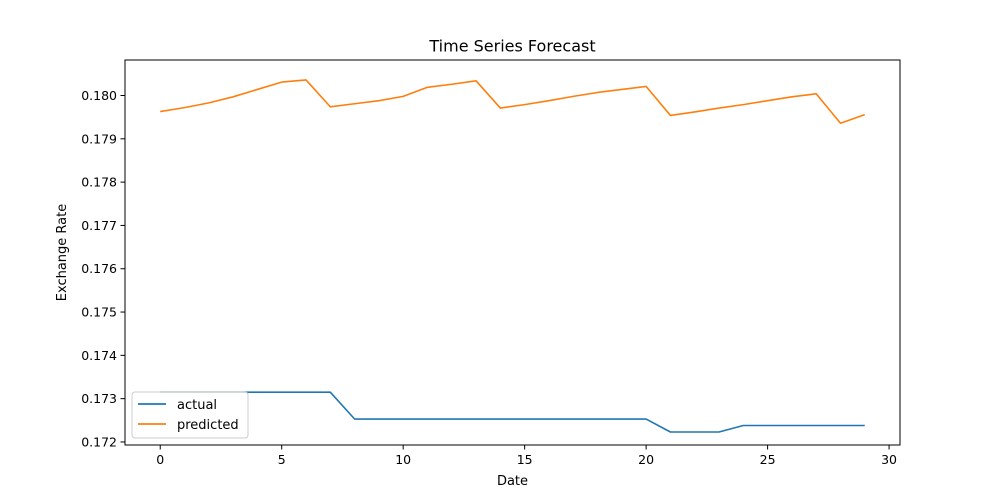 The height and width of the screenshot is (500, 1000). I want to click on y-tick-label: 0.179, so click(99, 138).